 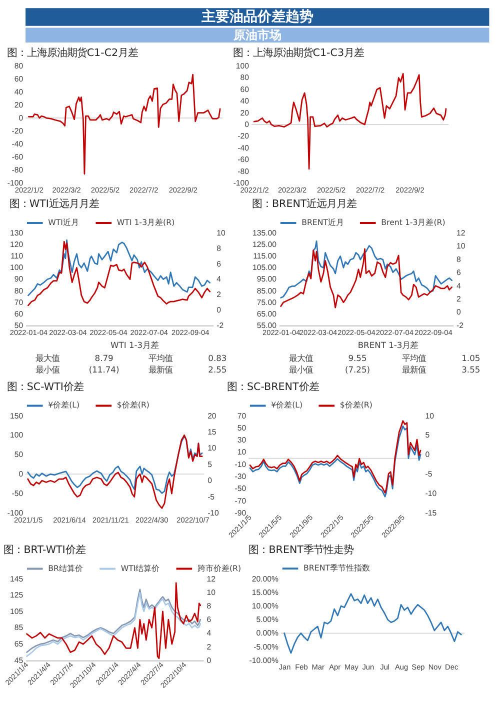 What do you see at coordinates (357, 369) in the screenshot?
I see `text: (7.25)` at bounding box center [357, 369].